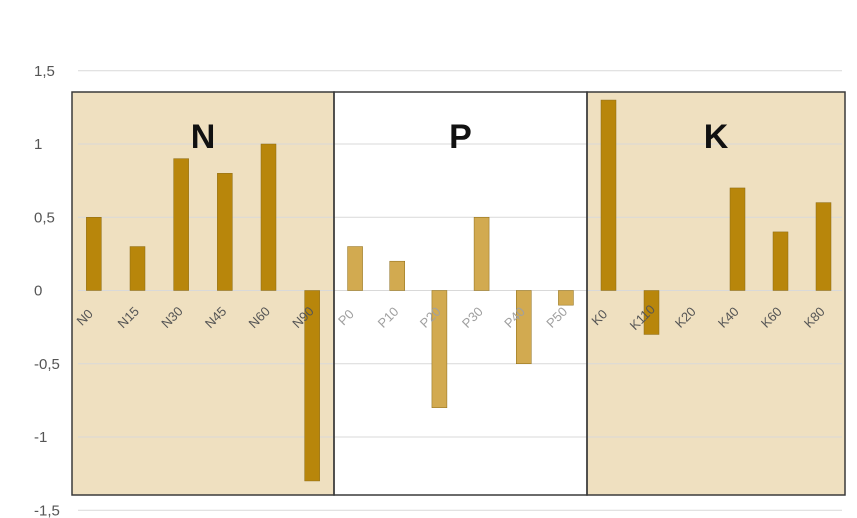  Describe the element at coordinates (780, 261) in the screenshot. I see `bar-k60` at that location.